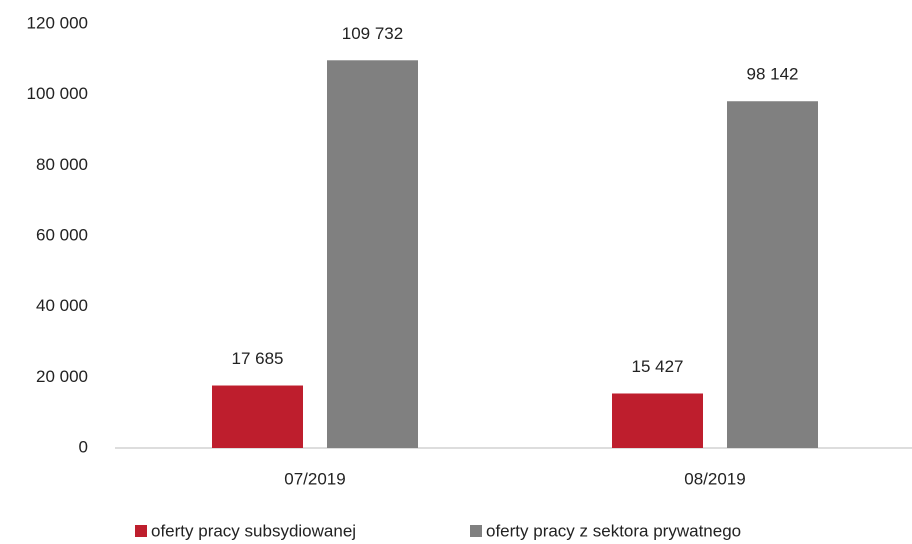 Image resolution: width=912 pixels, height=544 pixels. Describe the element at coordinates (253, 530) in the screenshot. I see `legend-label: oferty pracy subsydiowanej` at that location.